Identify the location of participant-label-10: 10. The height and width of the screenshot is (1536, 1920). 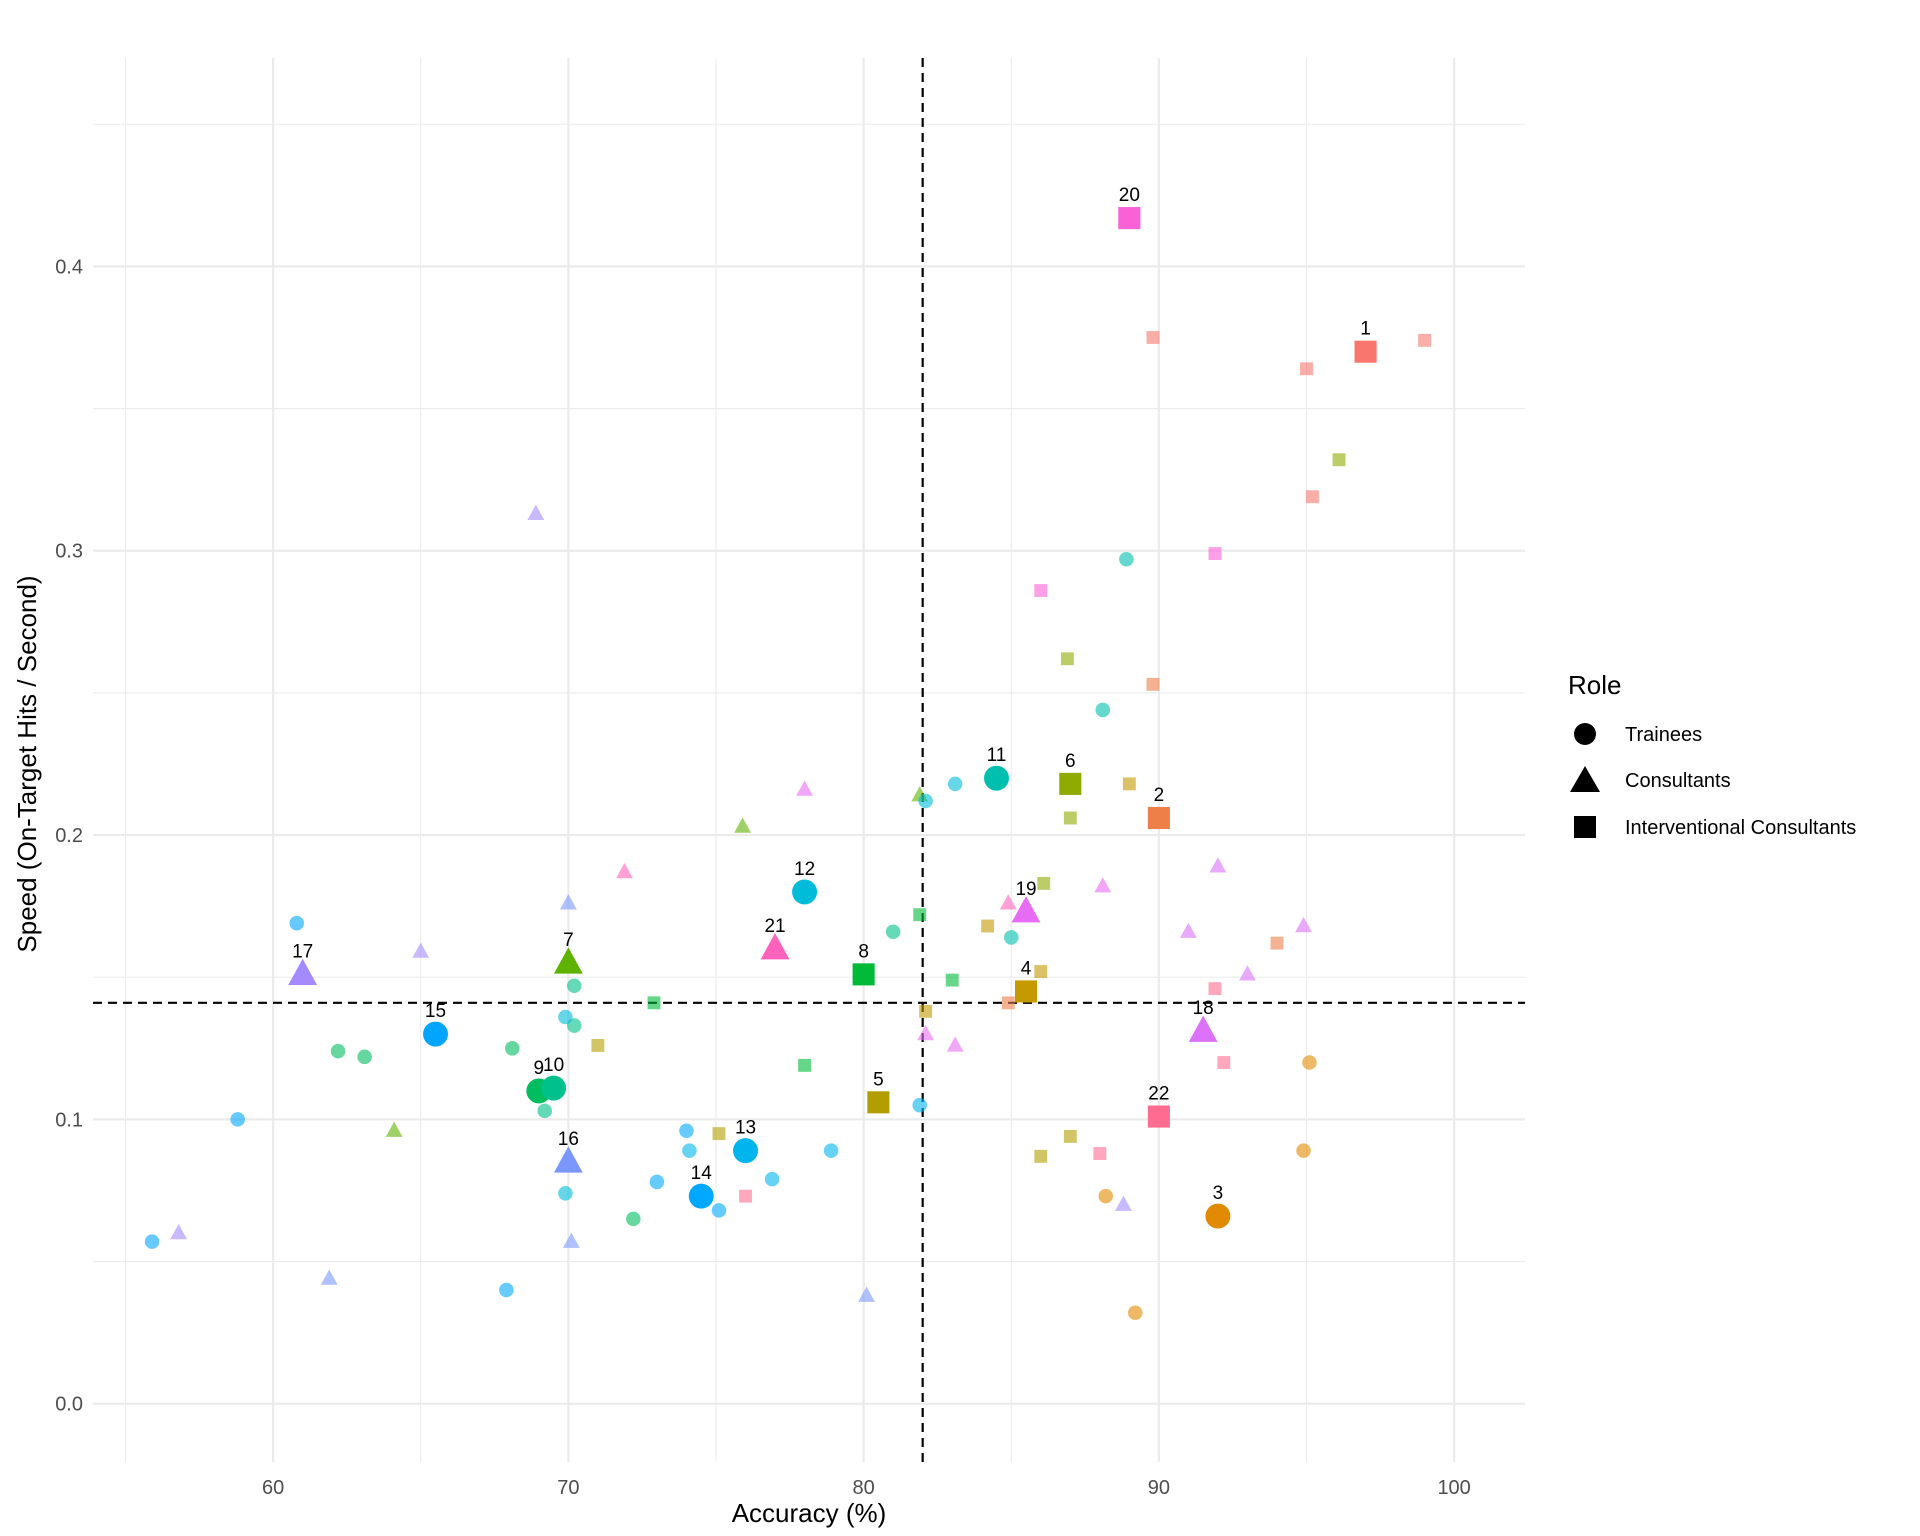
(553, 1065).